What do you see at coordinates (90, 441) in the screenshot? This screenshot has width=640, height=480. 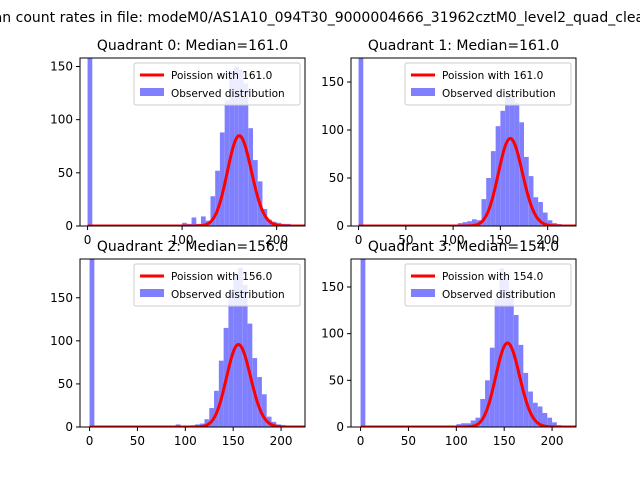 I see `quadrant-2-xtick-label: 0` at bounding box center [90, 441].